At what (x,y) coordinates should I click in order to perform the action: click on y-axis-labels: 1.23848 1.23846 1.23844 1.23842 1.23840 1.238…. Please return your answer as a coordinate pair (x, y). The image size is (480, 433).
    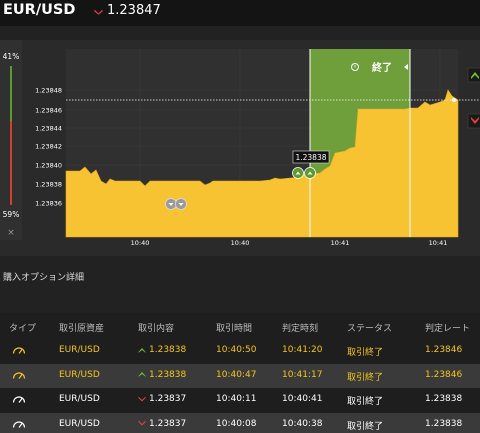
    Looking at the image, I should click on (48, 147).